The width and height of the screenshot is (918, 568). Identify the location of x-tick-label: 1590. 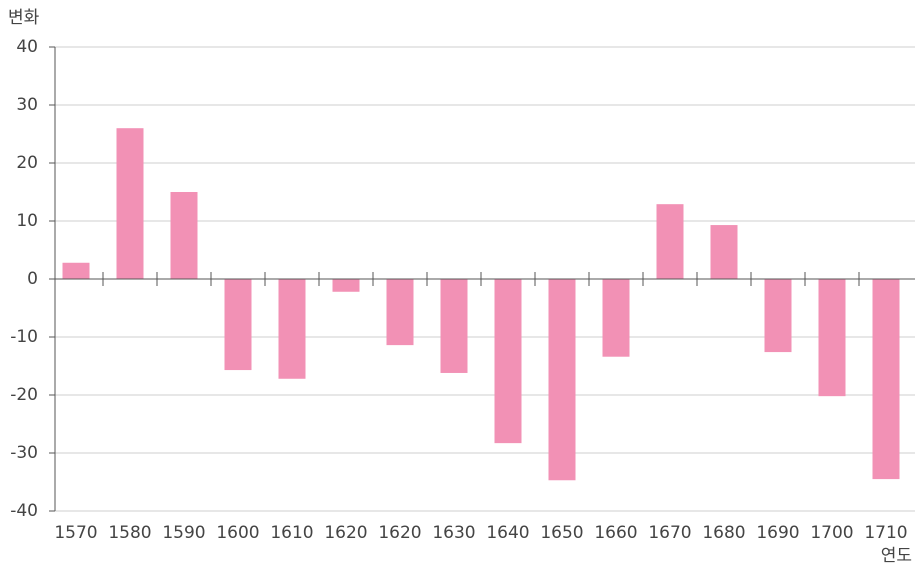
(183, 533).